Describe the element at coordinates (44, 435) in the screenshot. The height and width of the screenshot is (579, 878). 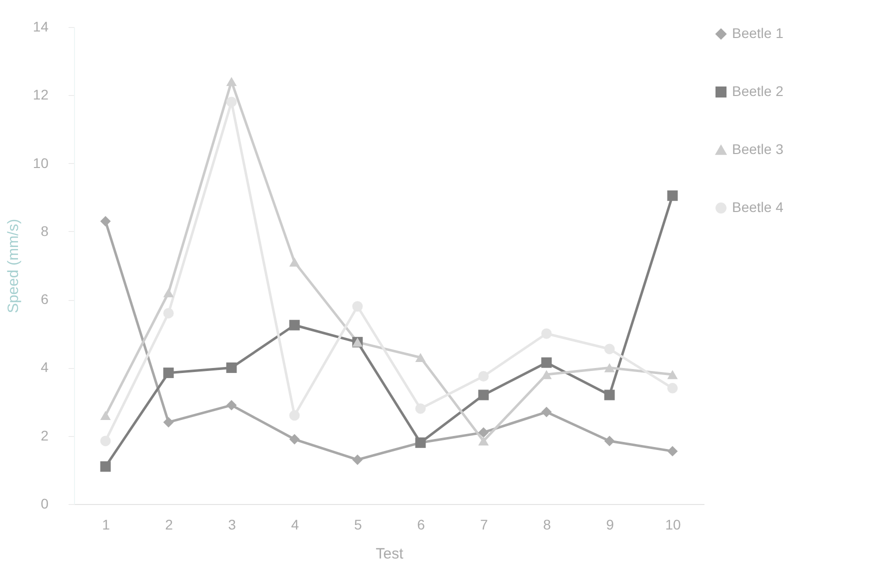
I see `y-tick-label: 2` at that location.